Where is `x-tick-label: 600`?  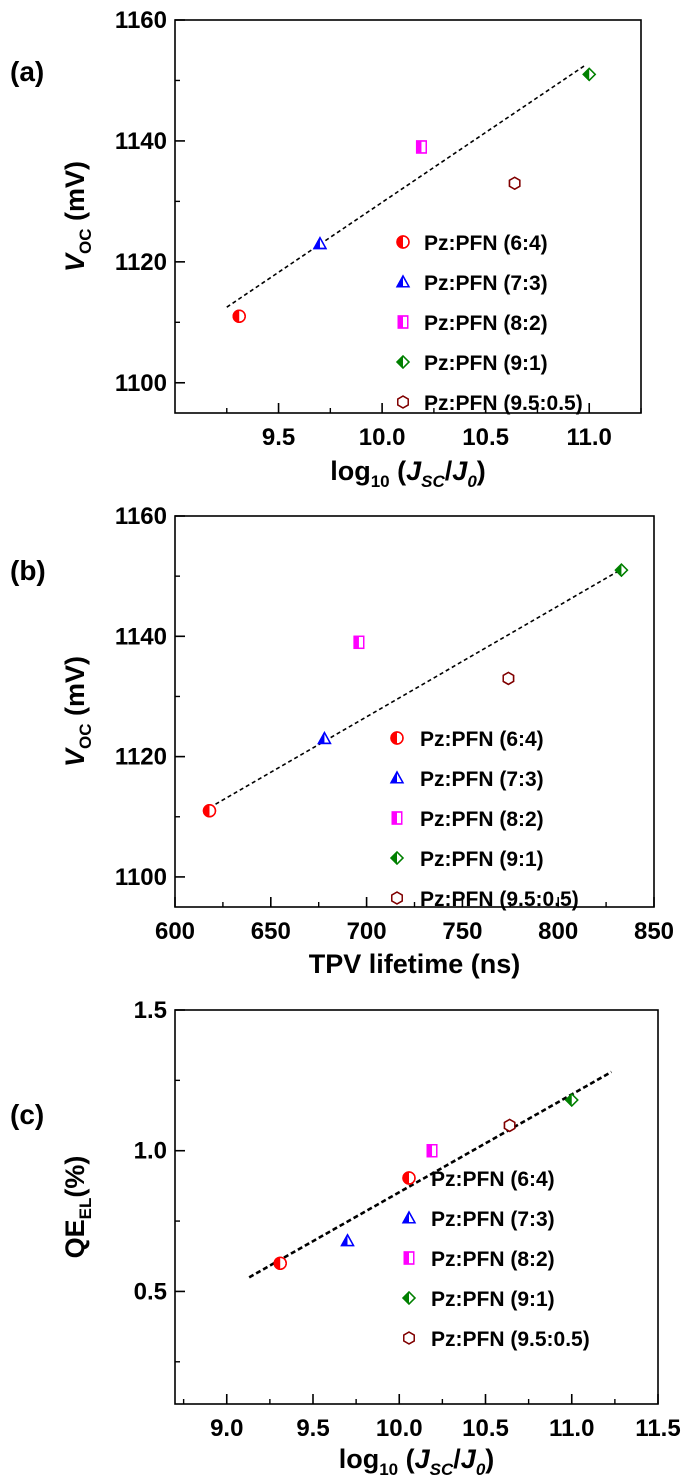
x-tick-label: 600 is located at coordinates (175, 931).